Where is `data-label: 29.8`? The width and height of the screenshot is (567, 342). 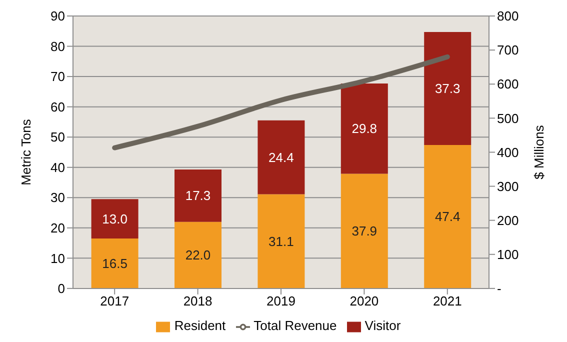
data-label: 29.8 is located at coordinates (365, 128).